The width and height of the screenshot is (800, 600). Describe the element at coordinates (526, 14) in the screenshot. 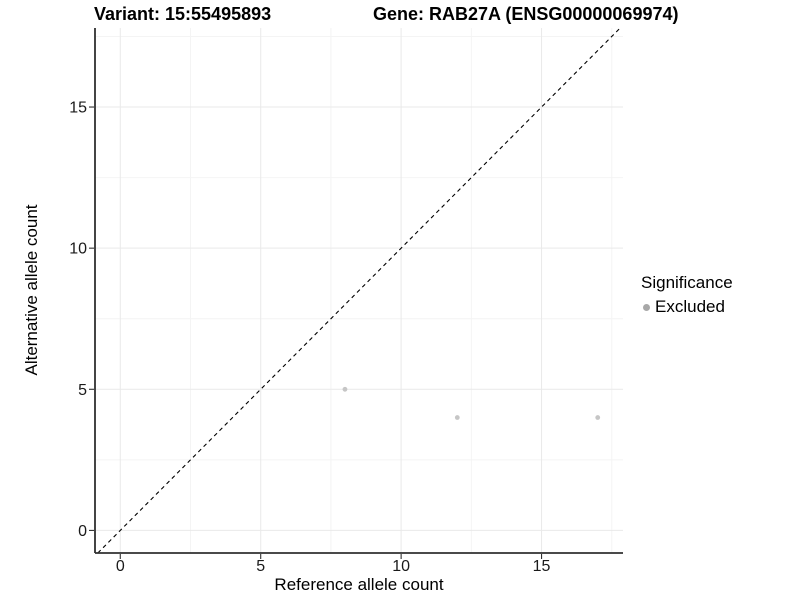

I see `gene-title: Gene: RAB27A (ENSG00000069974)` at that location.